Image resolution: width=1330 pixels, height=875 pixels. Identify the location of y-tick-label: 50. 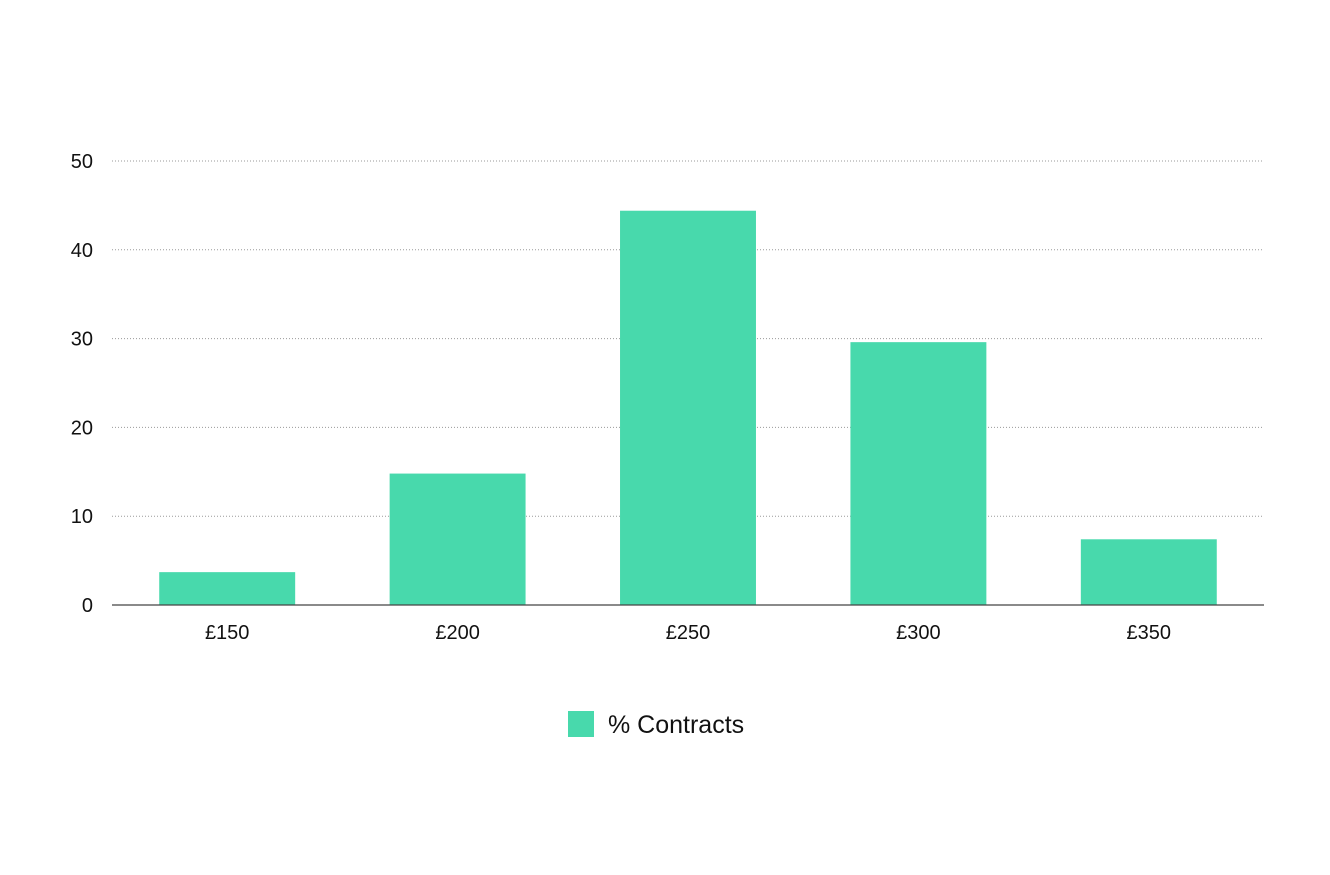
(82, 162).